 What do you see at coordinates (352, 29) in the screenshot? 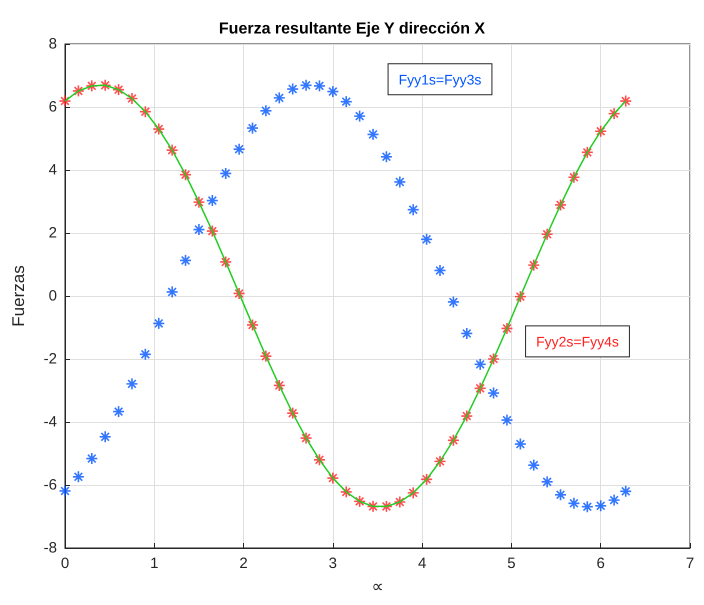
I see `chart-title: Fuerza resultante Eje Y dirección X` at bounding box center [352, 29].